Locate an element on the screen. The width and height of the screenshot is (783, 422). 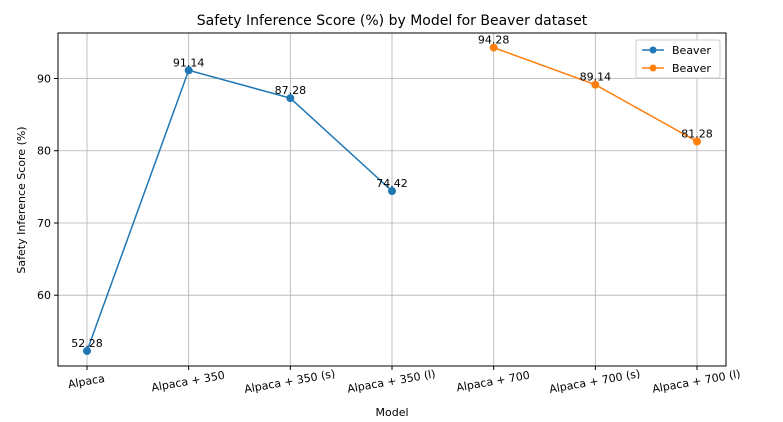
data-label-1-alpaca-350-s: 87.28 is located at coordinates (291, 90).